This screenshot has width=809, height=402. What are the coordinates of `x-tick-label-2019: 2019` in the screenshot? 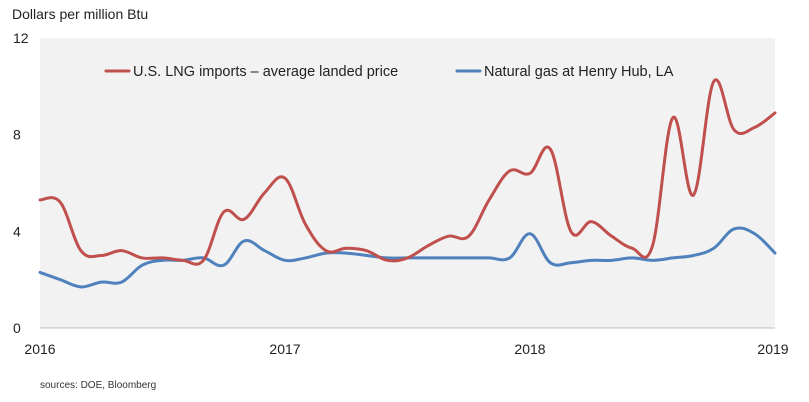 It's located at (772, 349).